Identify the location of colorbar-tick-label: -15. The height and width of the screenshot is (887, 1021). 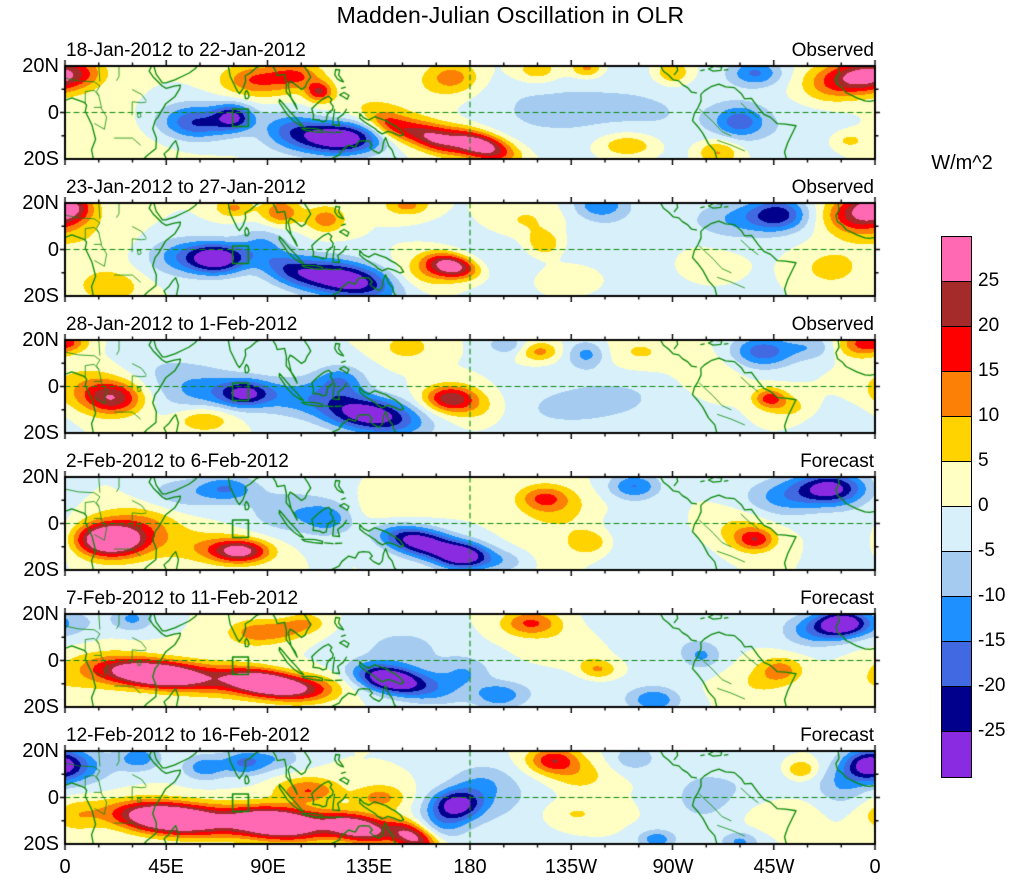
(992, 640).